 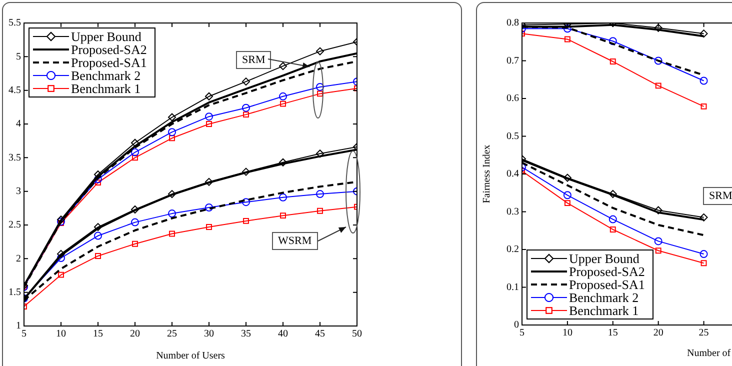 I want to click on y-tick-label: 3.5, so click(x=14, y=158).